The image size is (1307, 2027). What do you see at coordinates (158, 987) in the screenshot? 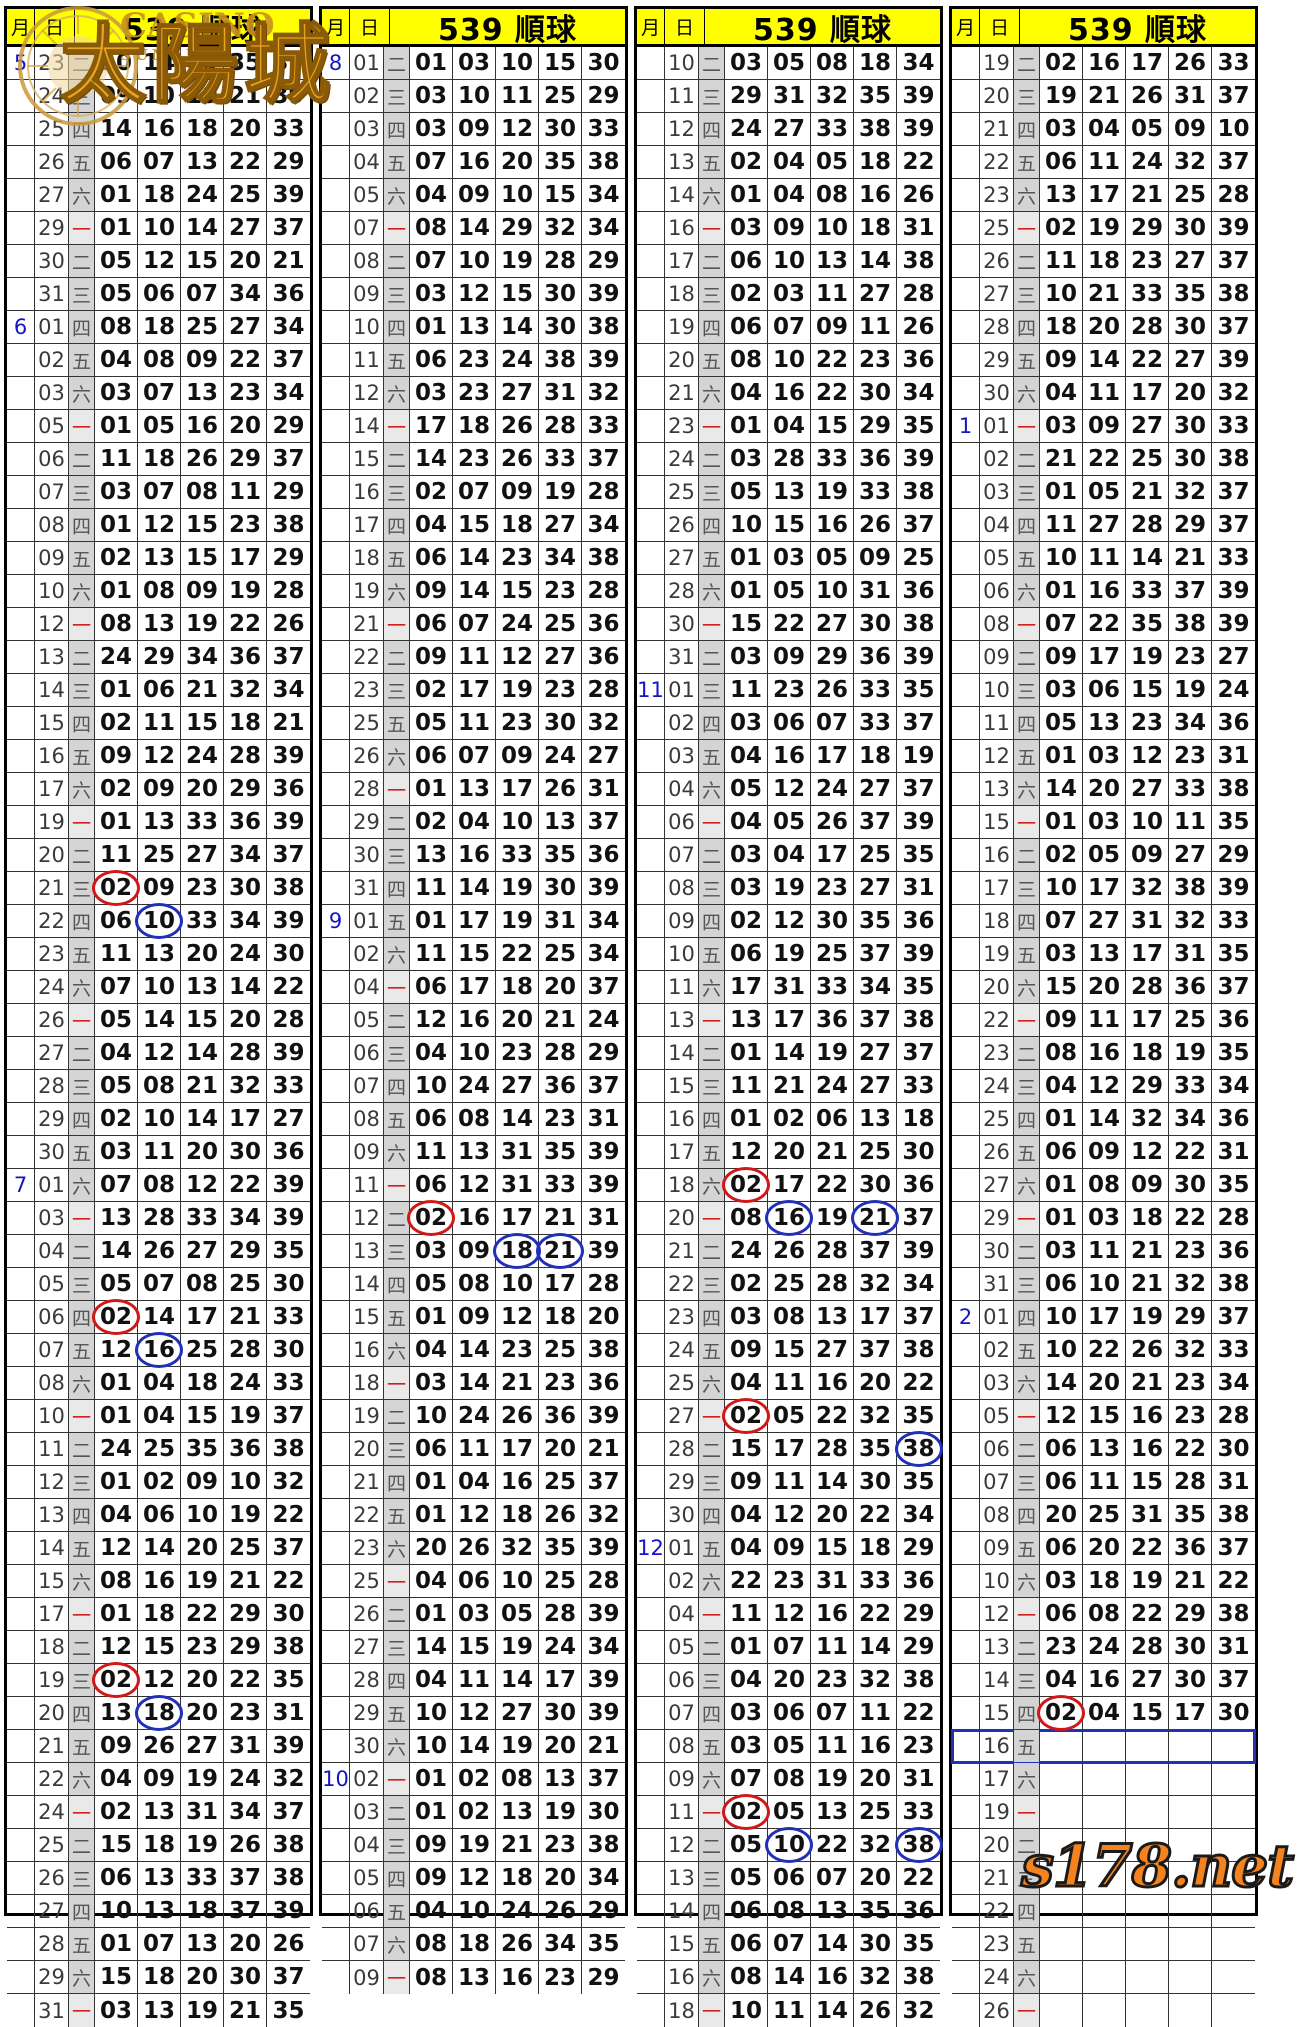
I see `table-row: 24 六 07 10 13 14 22` at bounding box center [158, 987].